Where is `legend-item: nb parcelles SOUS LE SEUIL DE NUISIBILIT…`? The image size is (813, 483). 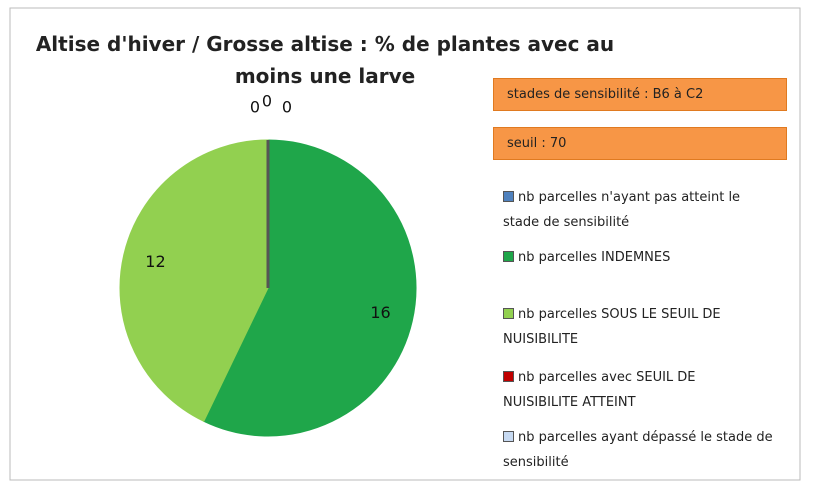
legend-item: nb parcelles SOUS LE SEUIL DE NUISIBILIT… is located at coordinates (638, 327).